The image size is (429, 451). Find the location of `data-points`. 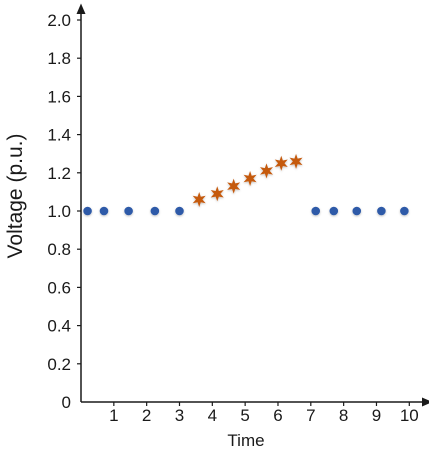

data-points is located at coordinates (246, 184).